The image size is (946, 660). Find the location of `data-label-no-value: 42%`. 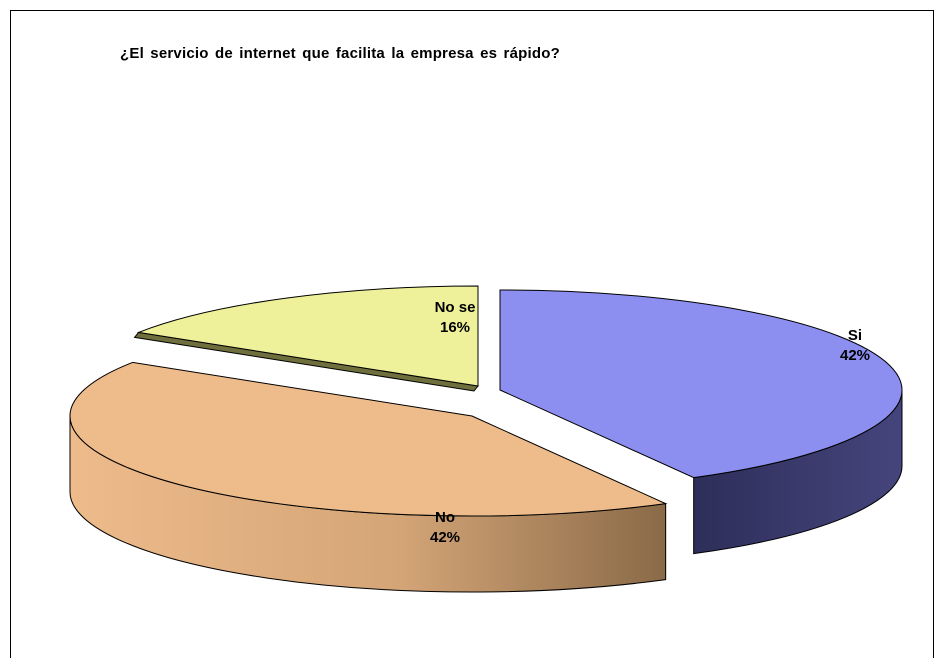

data-label-no-value: 42% is located at coordinates (445, 537).